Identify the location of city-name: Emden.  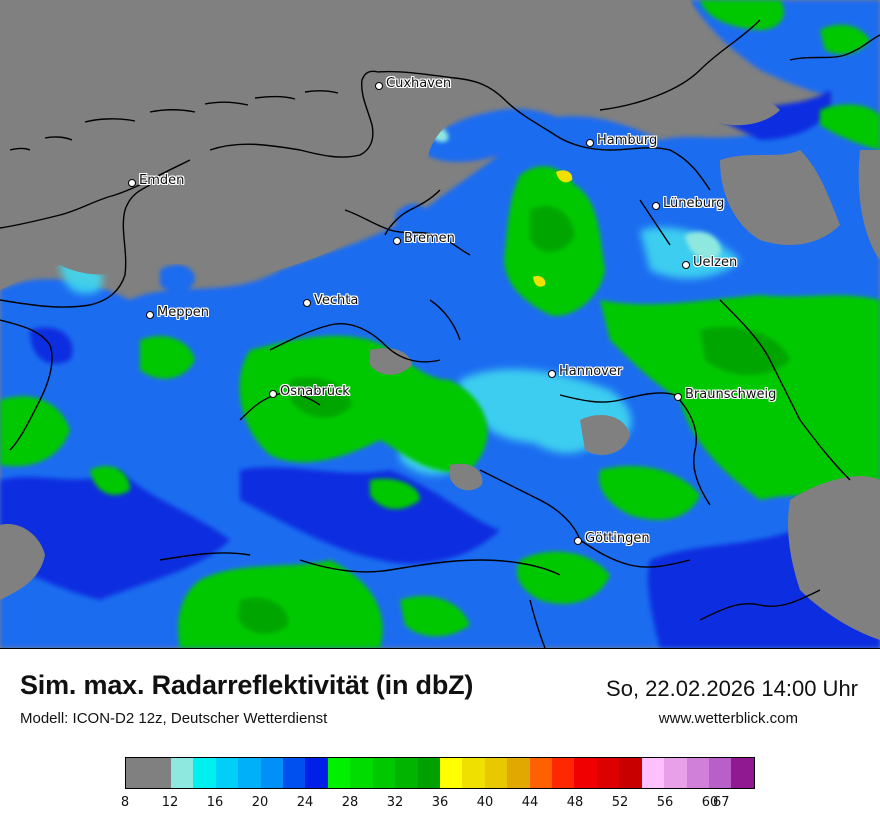
(162, 180).